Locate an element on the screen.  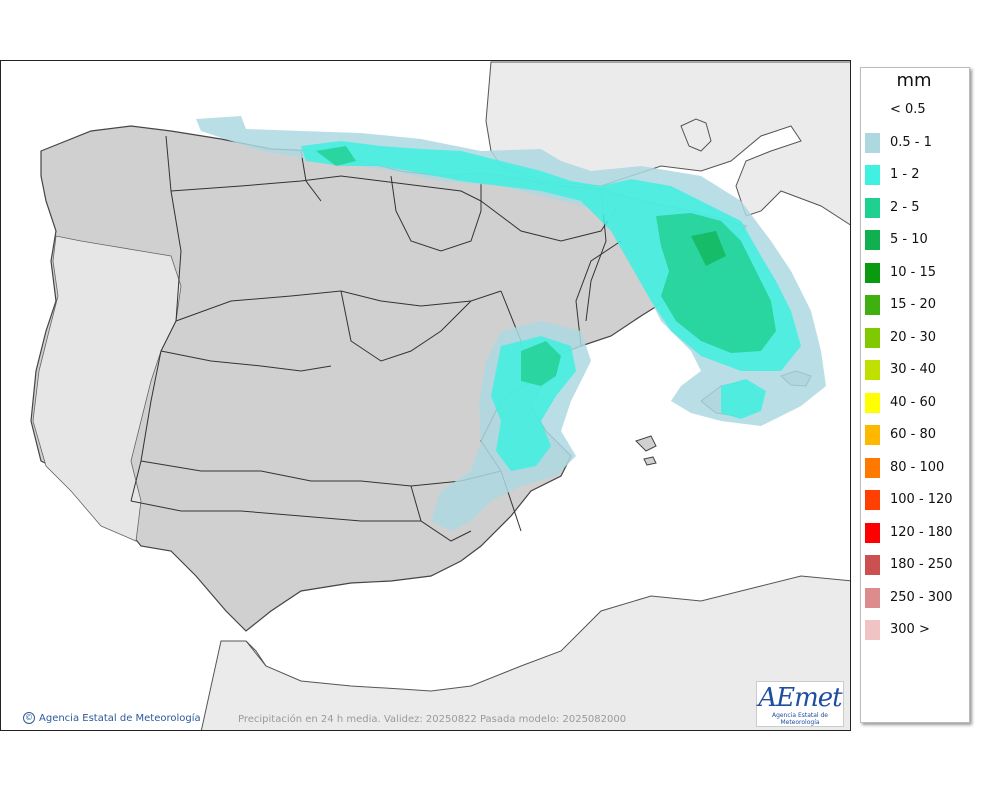
legend-item: 100 - 120 is located at coordinates (915, 500).